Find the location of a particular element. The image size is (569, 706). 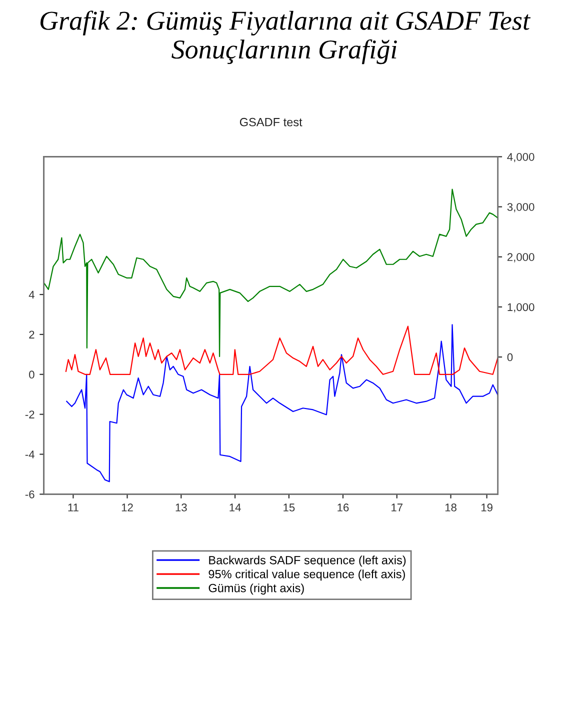

y-tick-label: -4 is located at coordinates (29, 454).